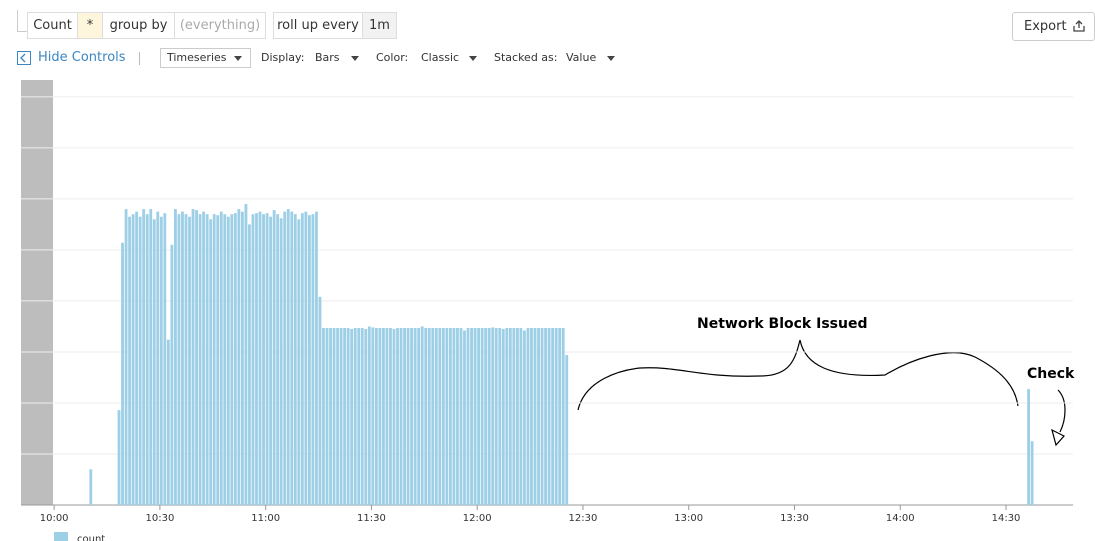 The height and width of the screenshot is (541, 1095). I want to click on query-bracket, so click(22, 21).